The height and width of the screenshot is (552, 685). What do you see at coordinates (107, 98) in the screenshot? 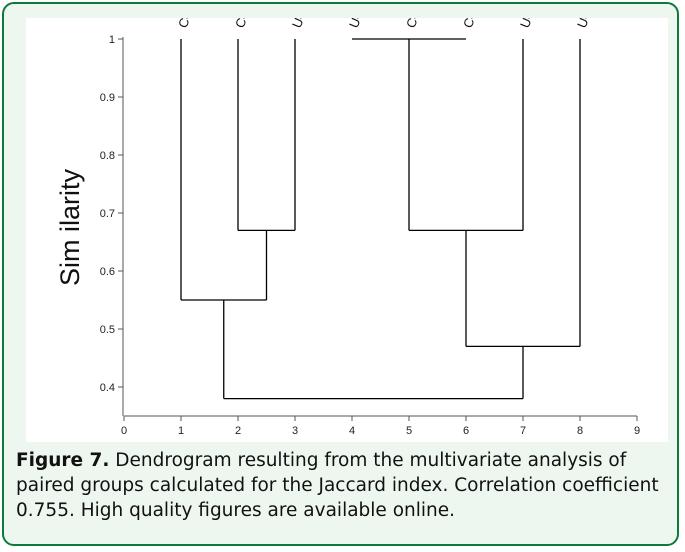
I see `y-tick-label: 0.9` at bounding box center [107, 98].